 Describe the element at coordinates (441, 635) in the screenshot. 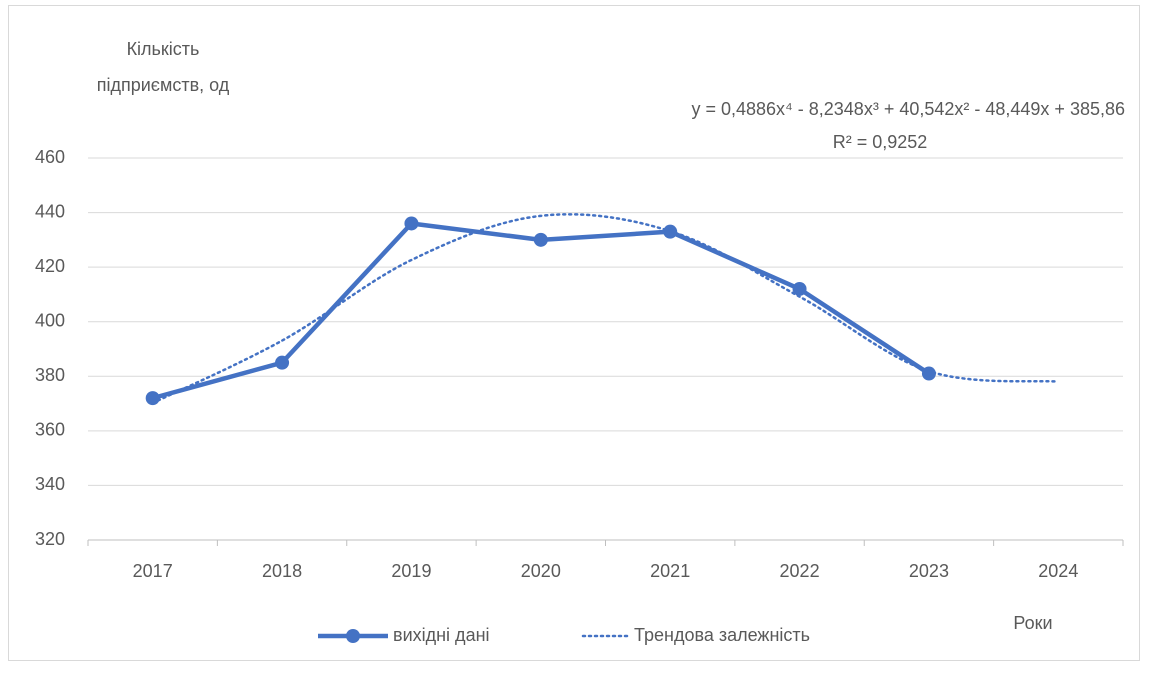

I see `legend-label: вихідні дані` at that location.